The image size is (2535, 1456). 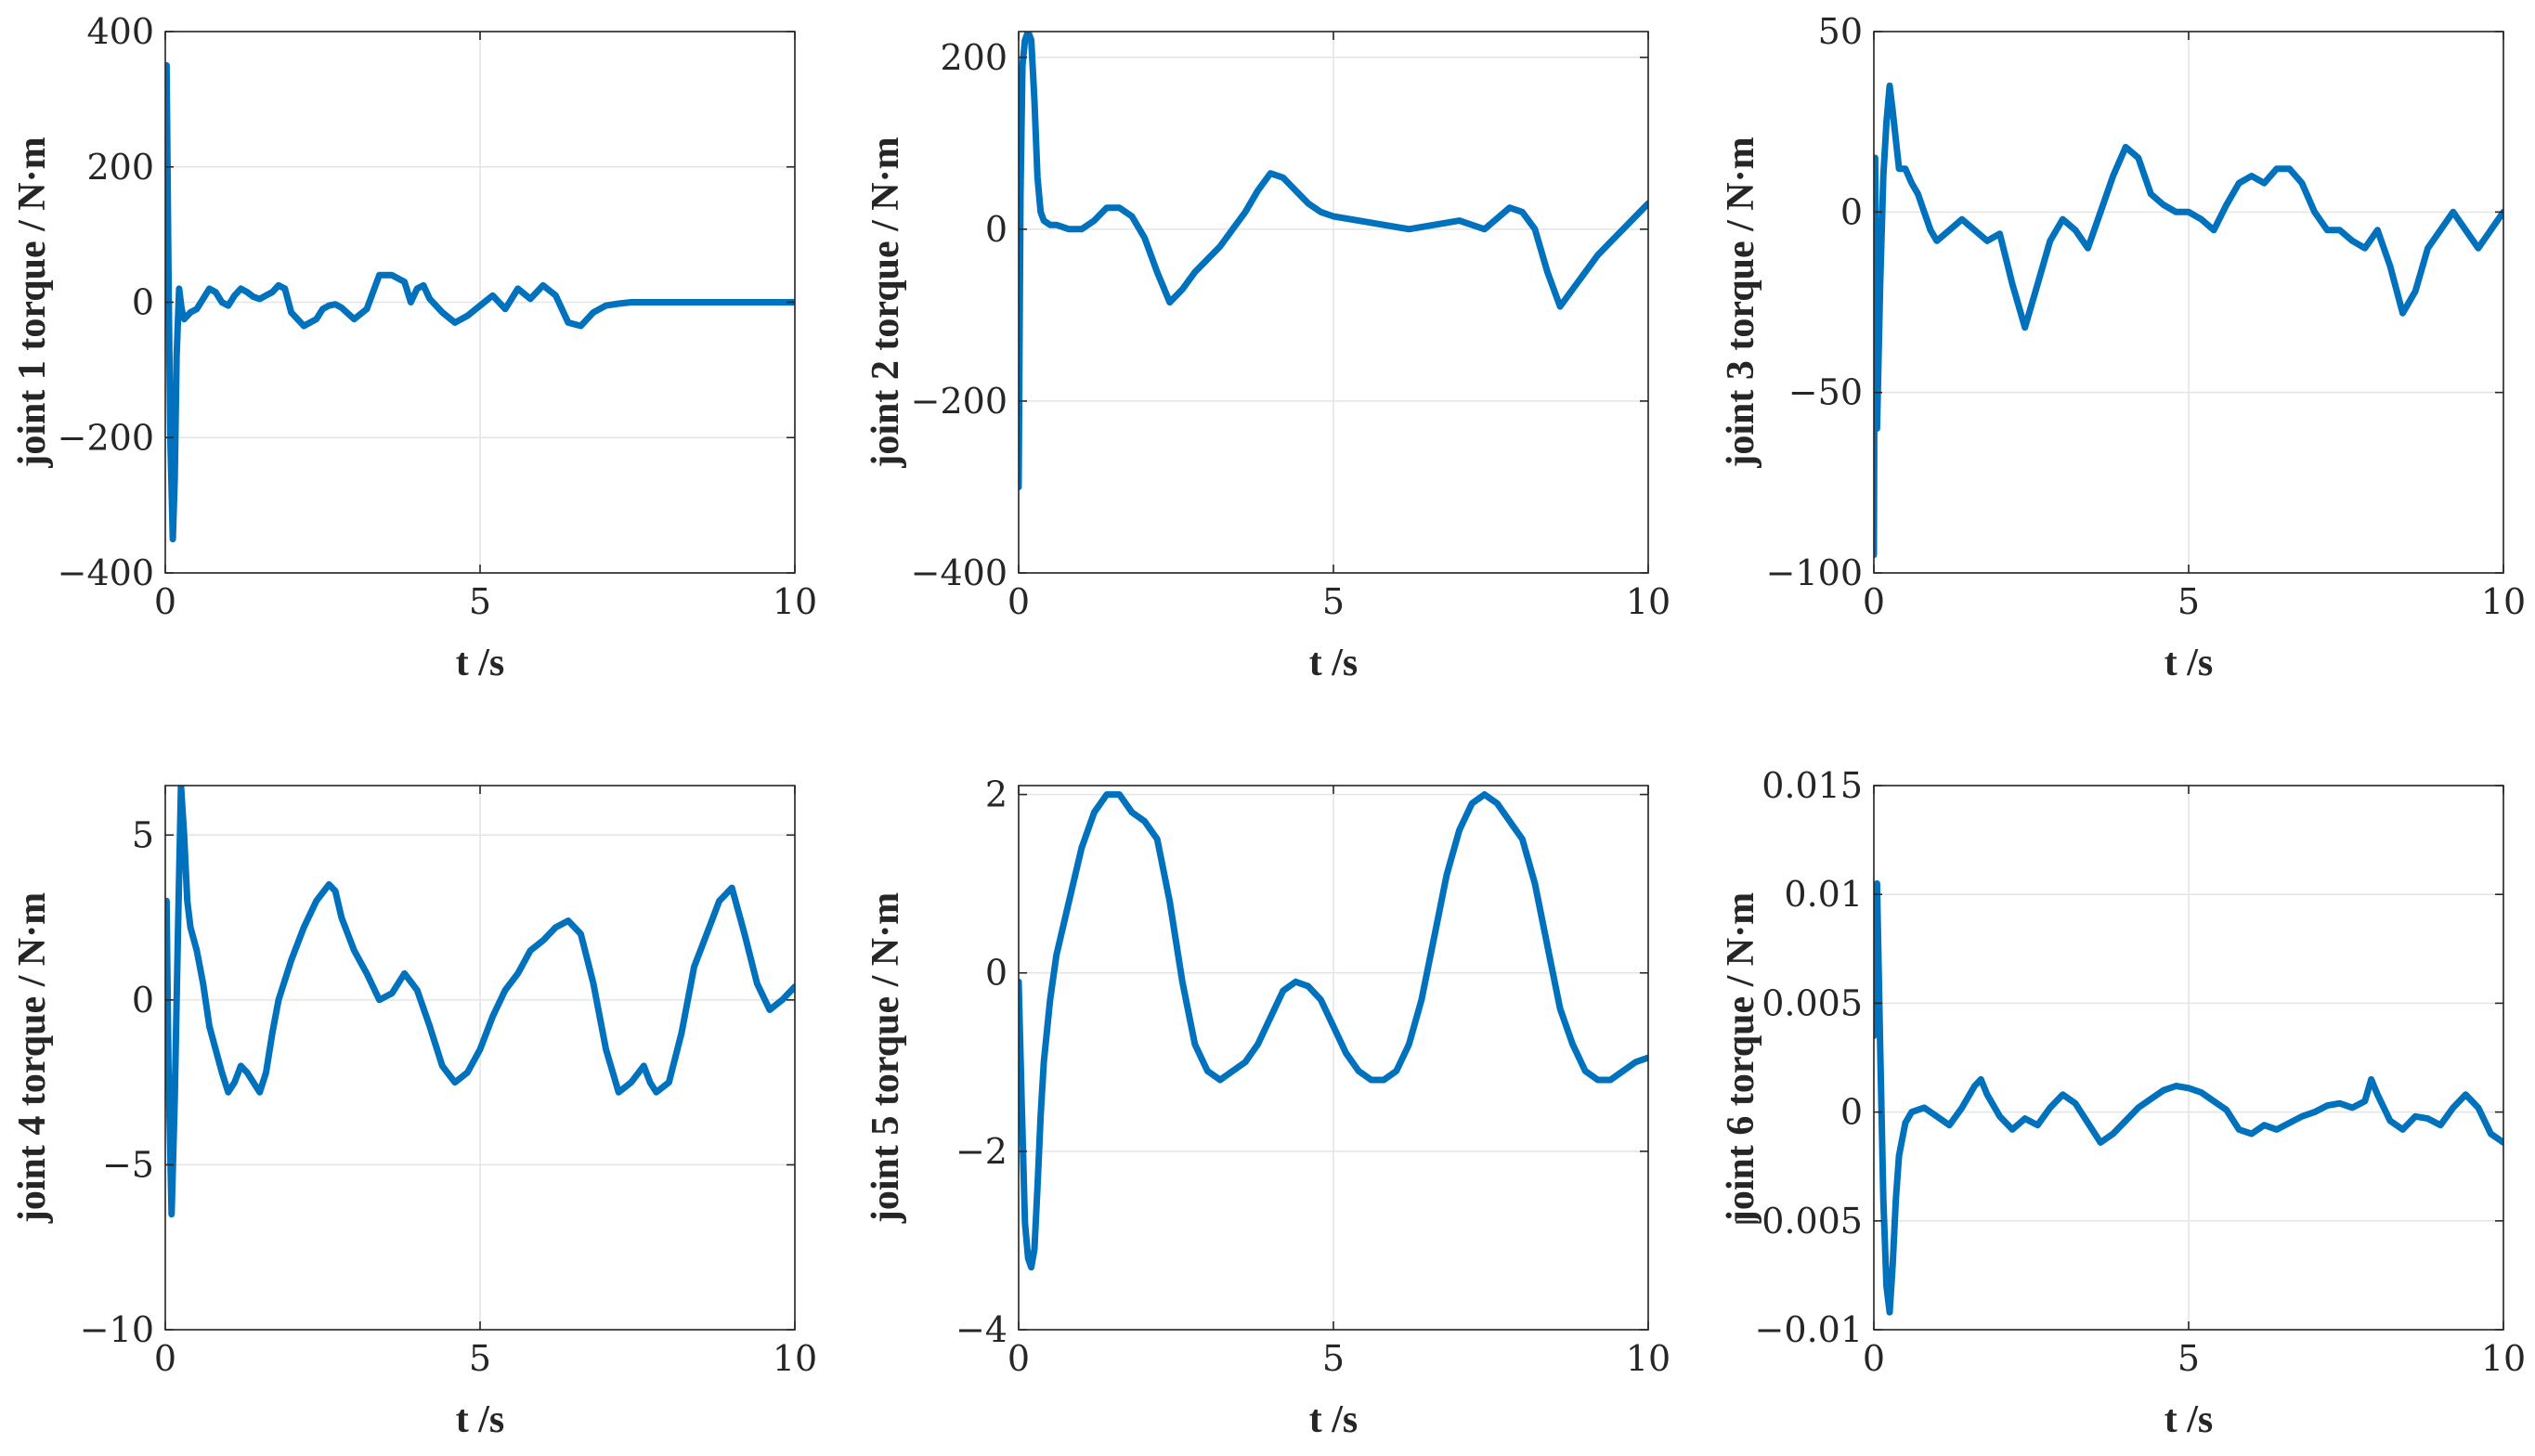 What do you see at coordinates (1741, 302) in the screenshot?
I see `y-axis-label: joint 3 torque / N·m` at bounding box center [1741, 302].